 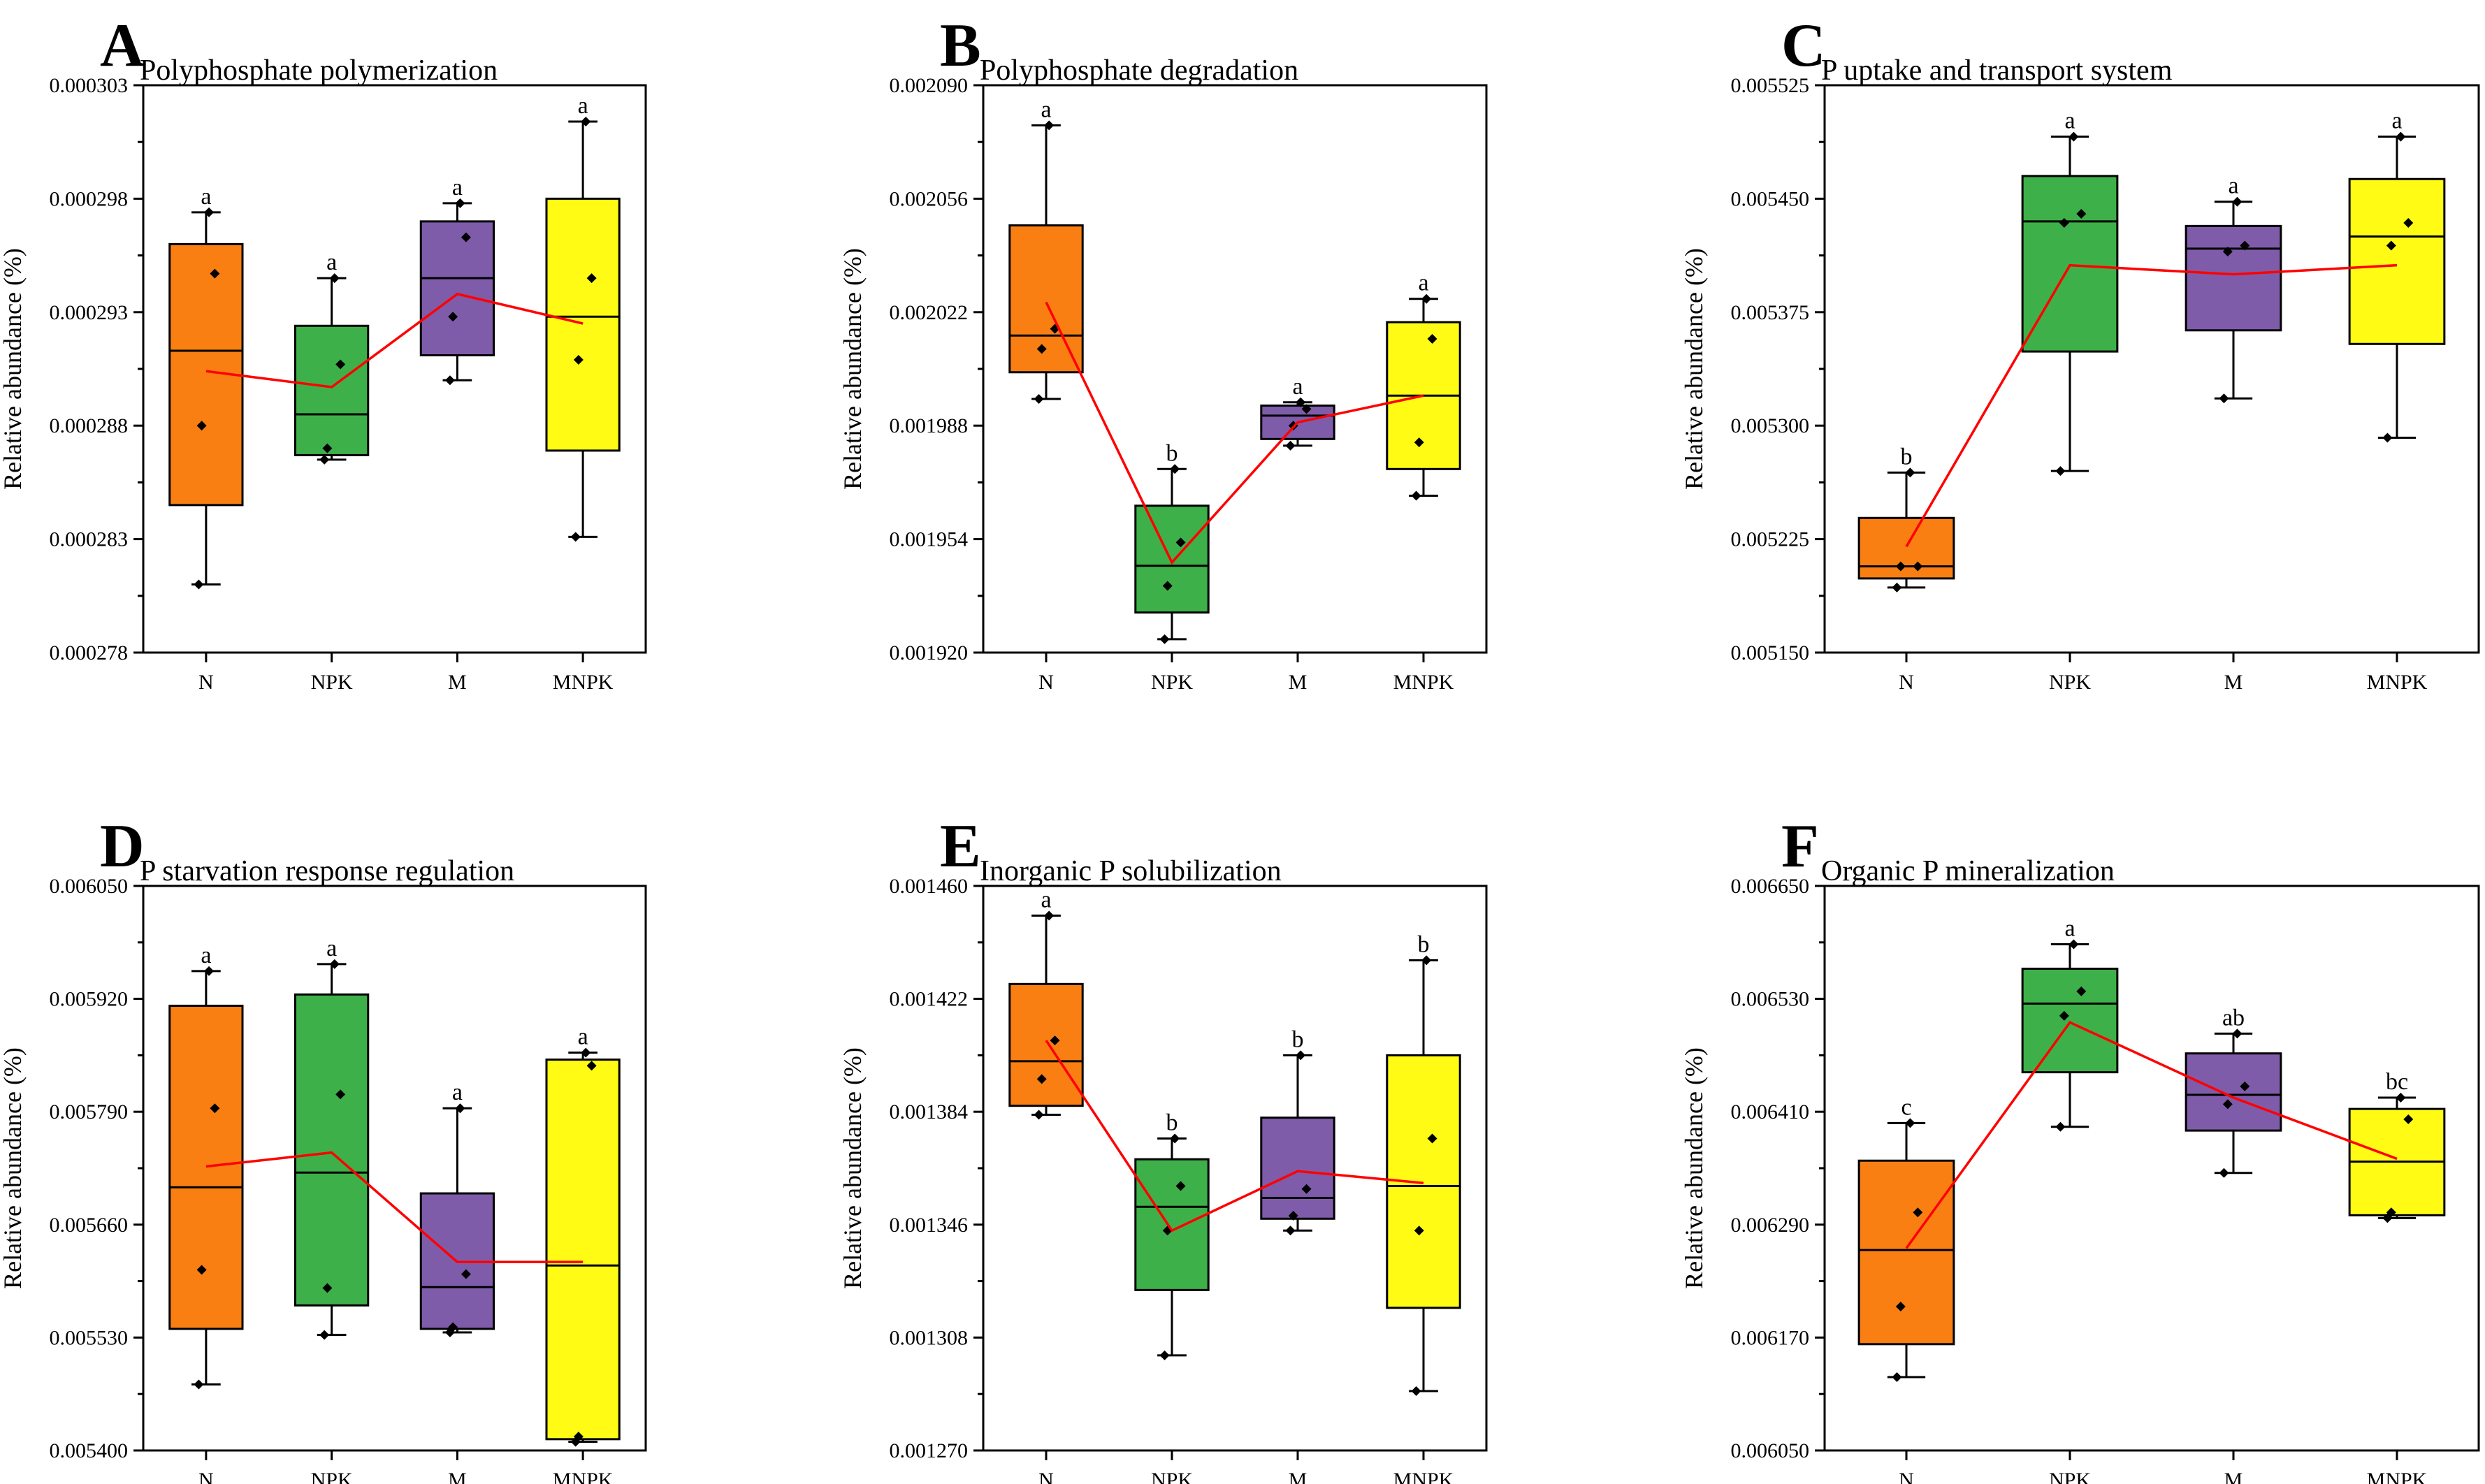 I want to click on y-tick-label: 0.001384, so click(x=930, y=1111).